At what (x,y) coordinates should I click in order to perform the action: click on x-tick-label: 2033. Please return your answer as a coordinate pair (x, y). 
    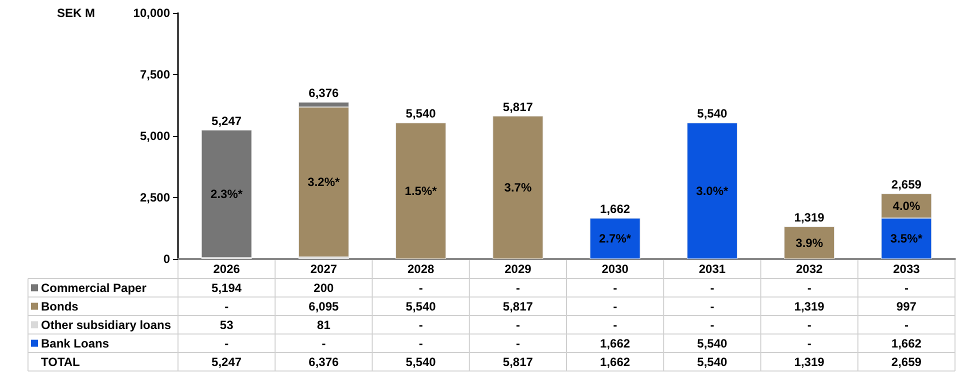
    Looking at the image, I should click on (906, 269).